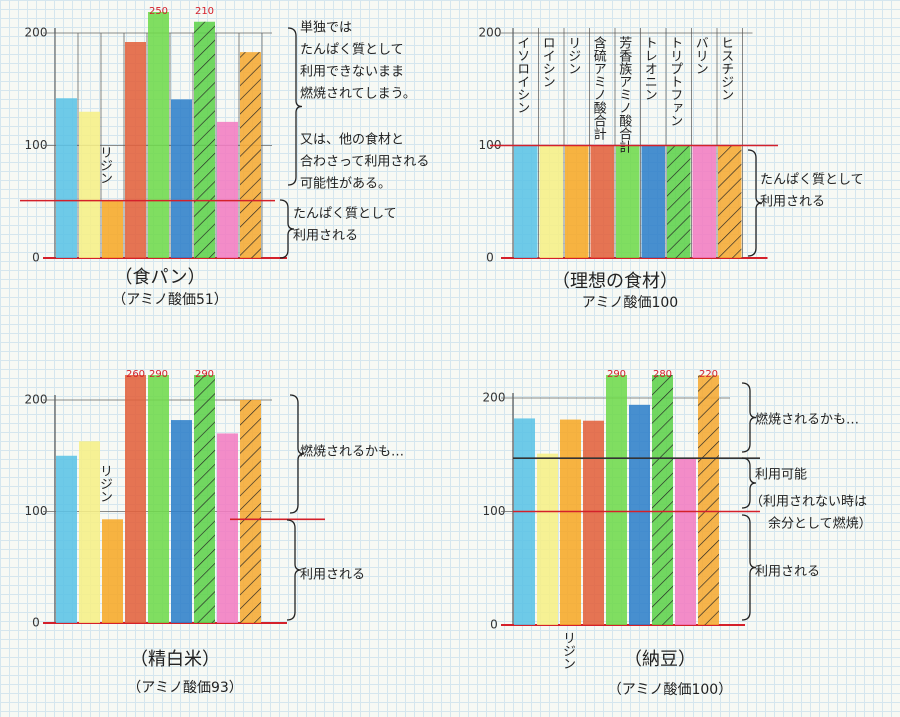  I want to click on chart-title: （納豆）, so click(660, 659).